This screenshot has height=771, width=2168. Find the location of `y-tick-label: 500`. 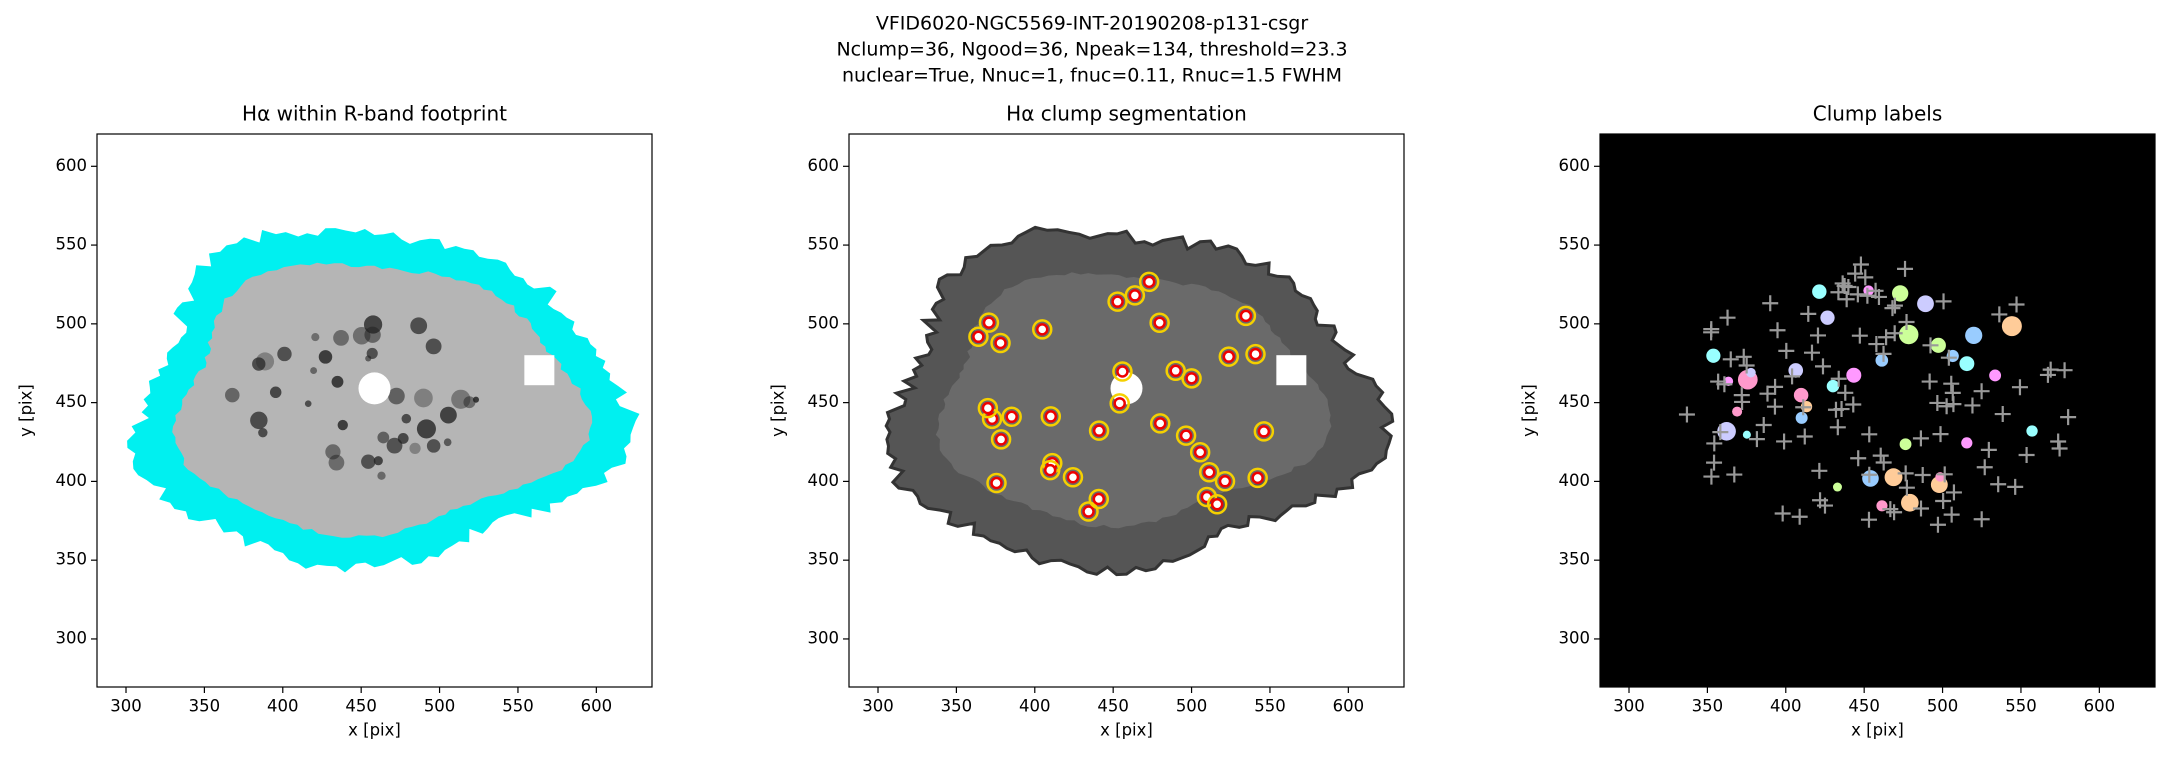

y-tick-label: 500 is located at coordinates (824, 322).